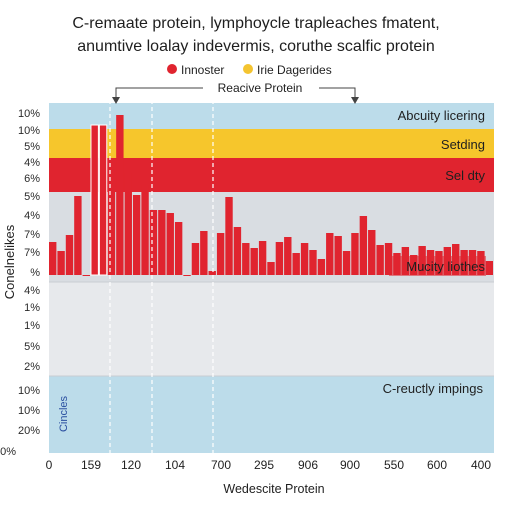 The width and height of the screenshot is (512, 517). What do you see at coordinates (337, 94) in the screenshot?
I see `annotation-bracket-right` at bounding box center [337, 94].